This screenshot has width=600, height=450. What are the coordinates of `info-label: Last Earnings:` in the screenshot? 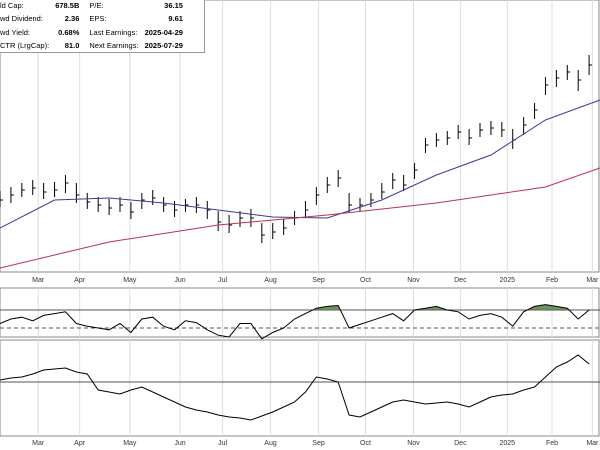 It's located at (113, 32).